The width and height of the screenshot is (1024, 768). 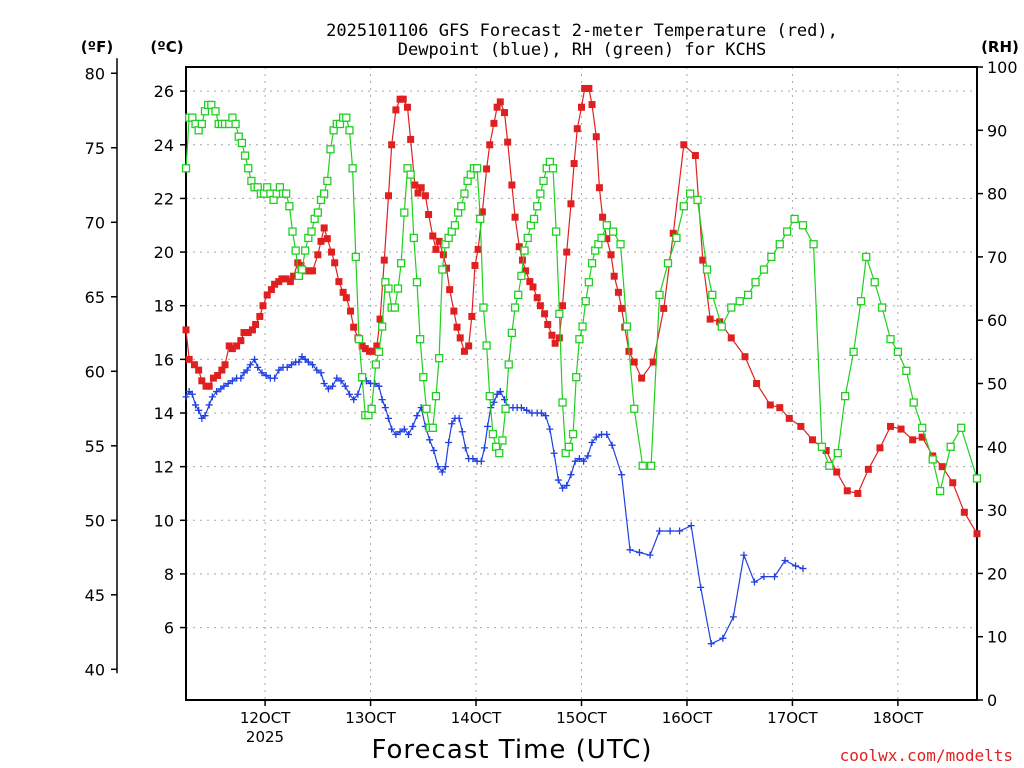 I want to click on celsius-tick-label: 14, so click(x=164, y=413).